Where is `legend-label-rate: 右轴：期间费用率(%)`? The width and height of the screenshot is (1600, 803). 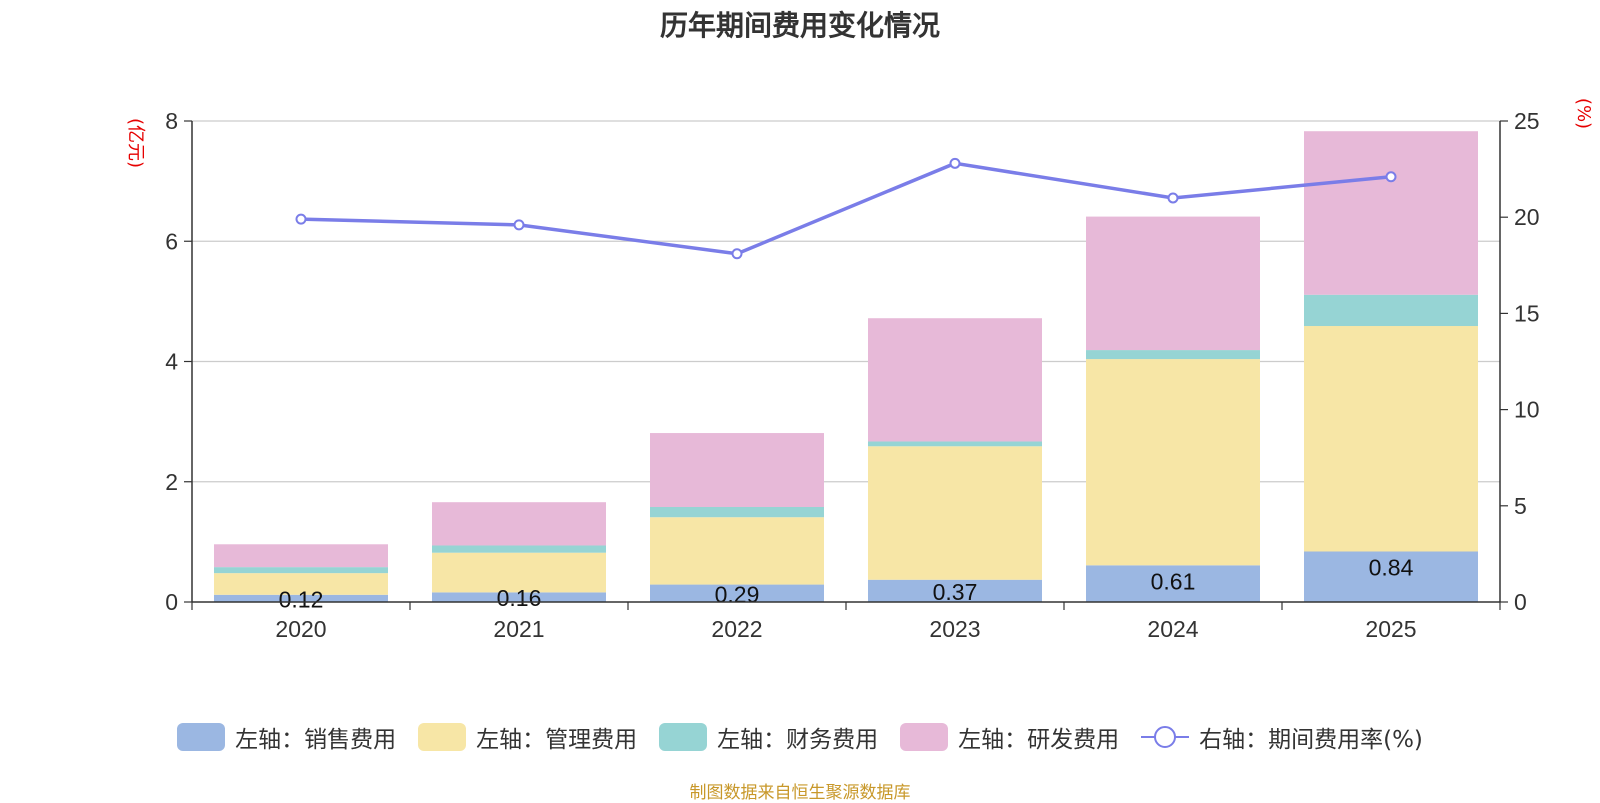
legend-label-rate: 右轴：期间费用率(%) is located at coordinates (1311, 740).